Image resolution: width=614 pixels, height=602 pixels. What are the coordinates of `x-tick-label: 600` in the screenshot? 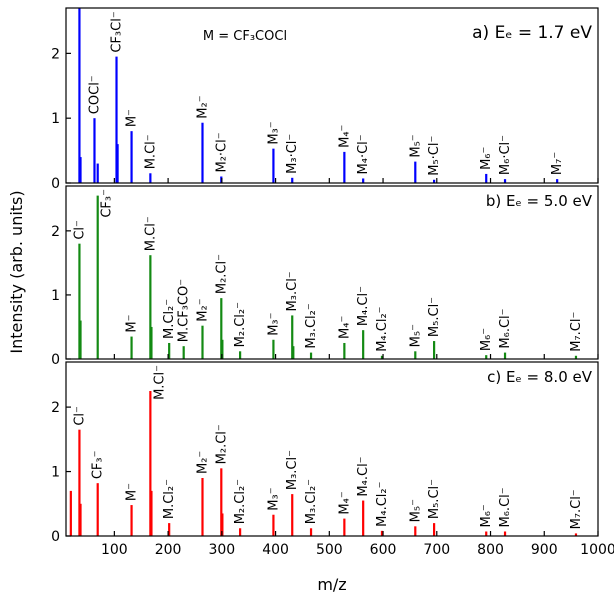 It's located at (383, 550).